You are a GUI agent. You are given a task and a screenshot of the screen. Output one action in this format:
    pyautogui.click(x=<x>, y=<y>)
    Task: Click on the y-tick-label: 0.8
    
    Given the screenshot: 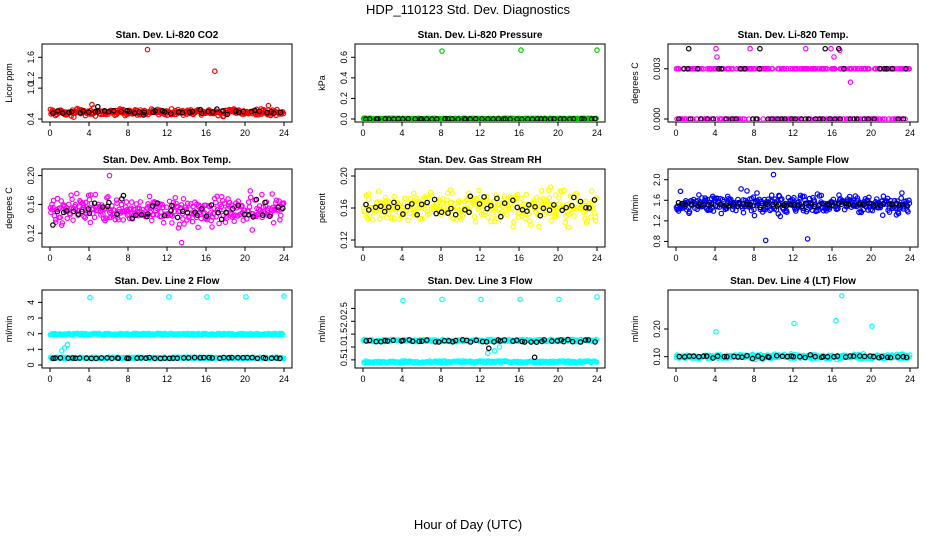 What is the action you would take?
    pyautogui.click(x=657, y=241)
    